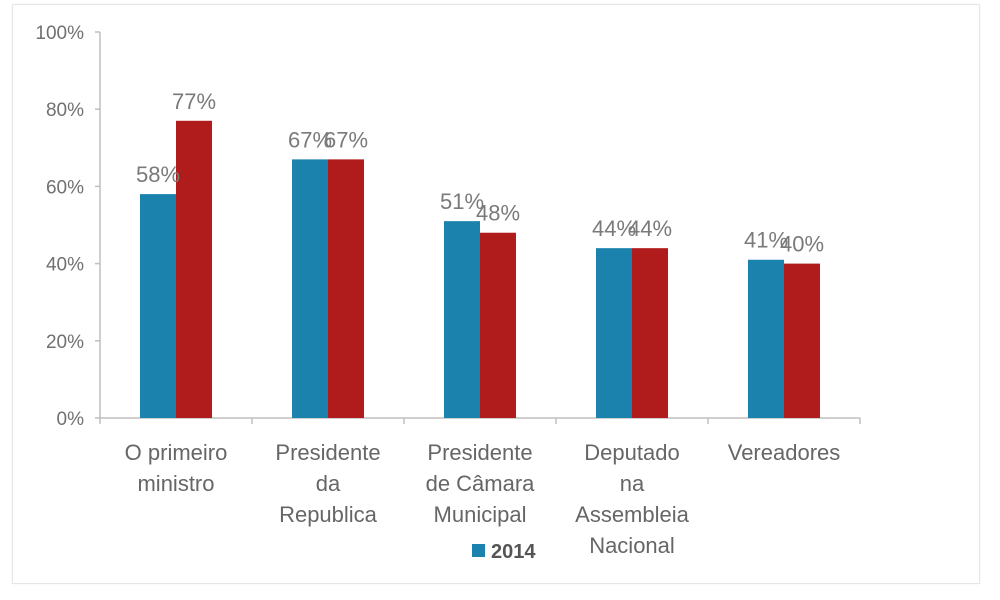 The image size is (1000, 600). I want to click on data-label: 40%, so click(802, 244).